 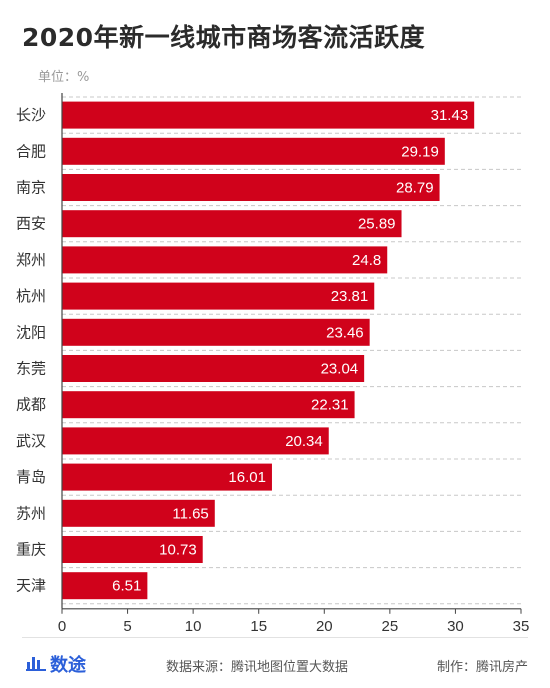 I want to click on category-label: 重庆, so click(x=31, y=550).